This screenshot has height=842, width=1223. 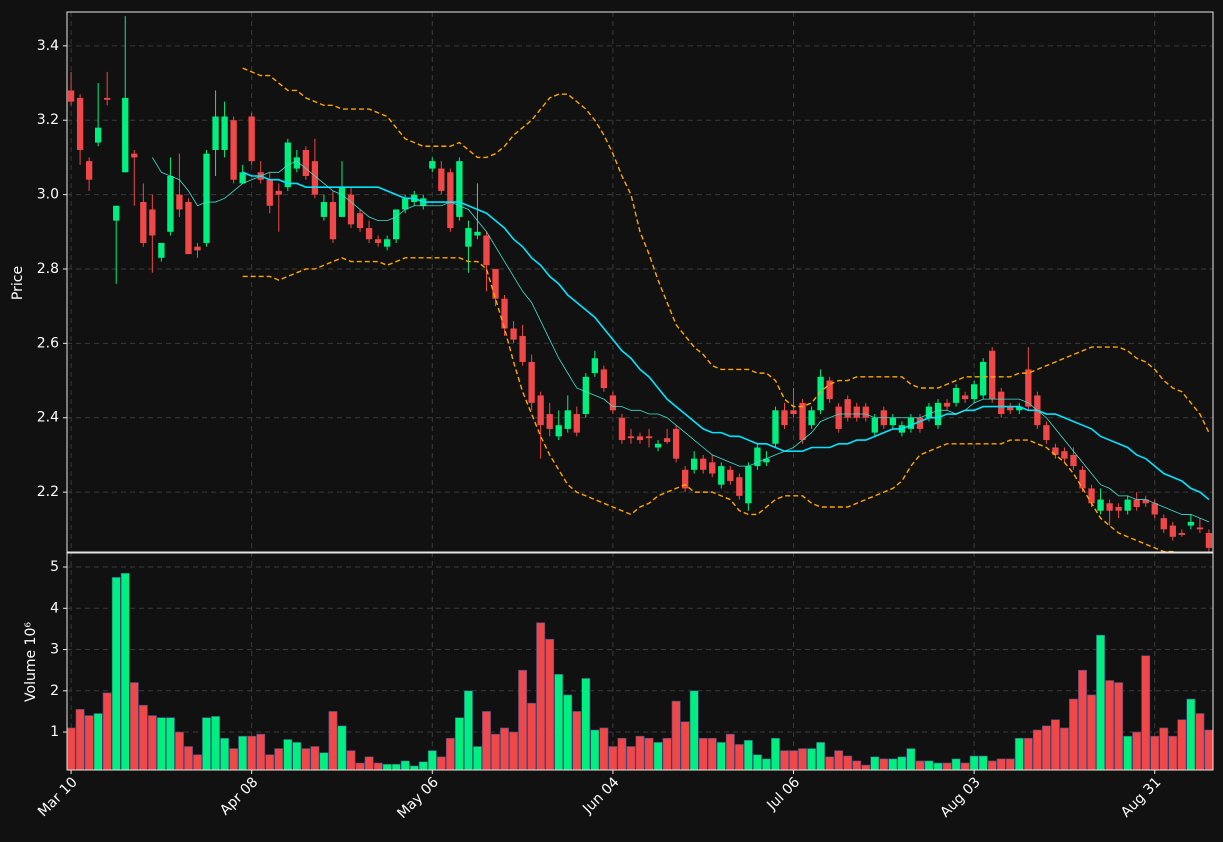 I want to click on y-tick-label: 2.4, so click(x=48, y=418).